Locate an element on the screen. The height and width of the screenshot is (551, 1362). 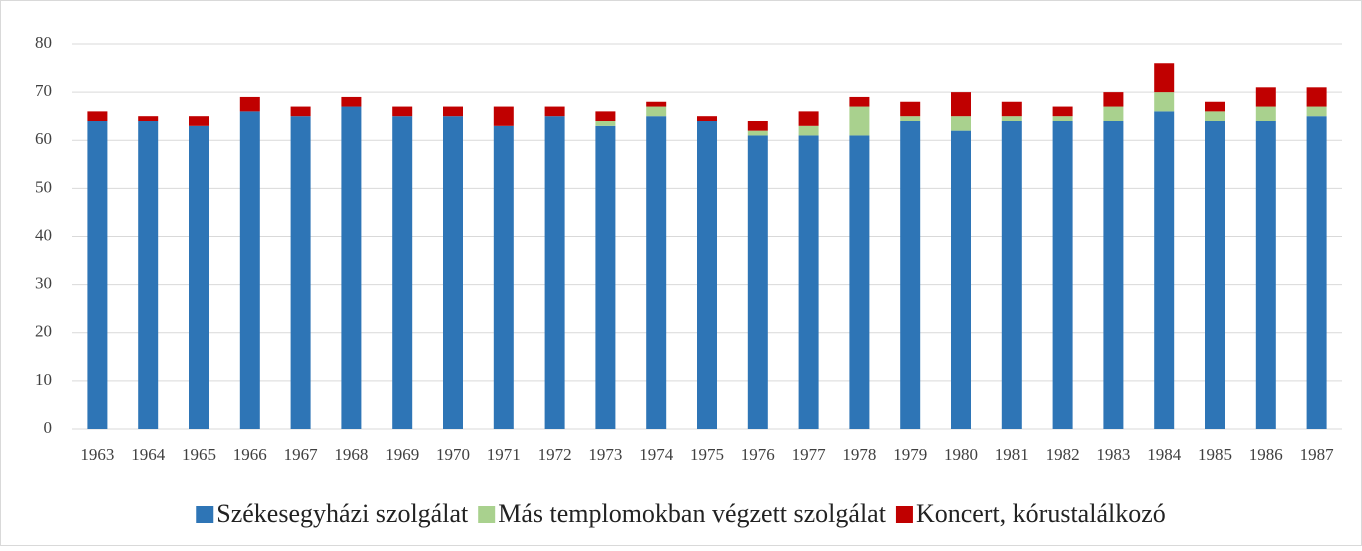
x-tick-label: 1963 is located at coordinates (97, 454).